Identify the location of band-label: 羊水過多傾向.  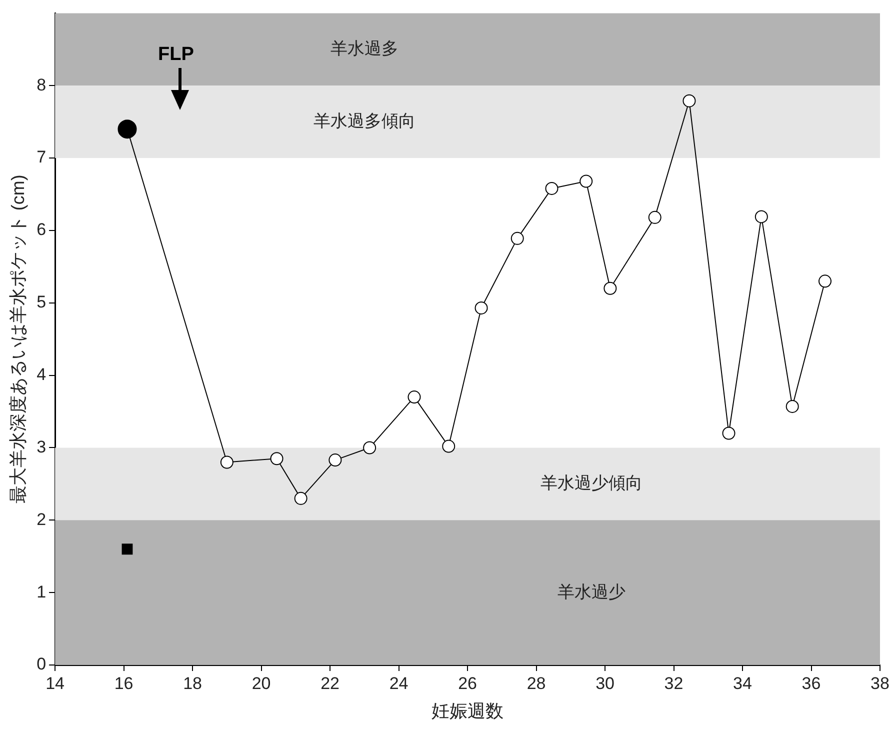
(364, 121).